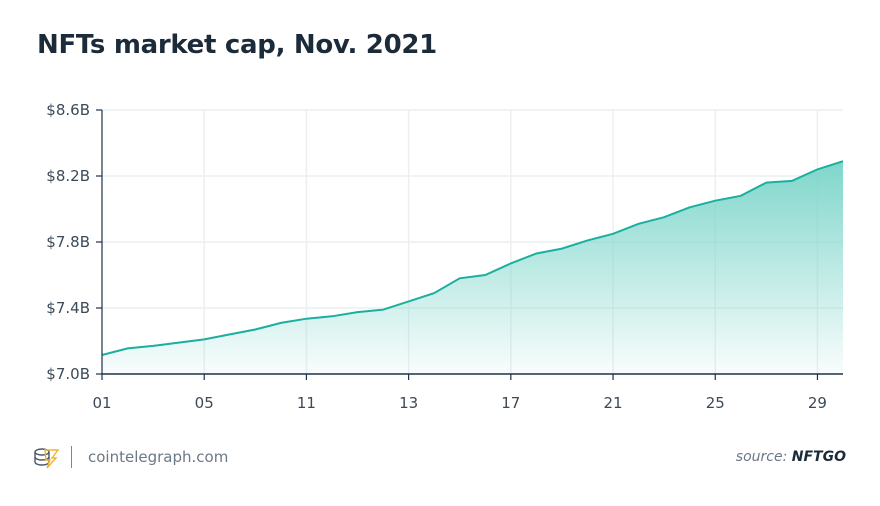  I want to click on y-tick-label: $7.0B, so click(68, 374).